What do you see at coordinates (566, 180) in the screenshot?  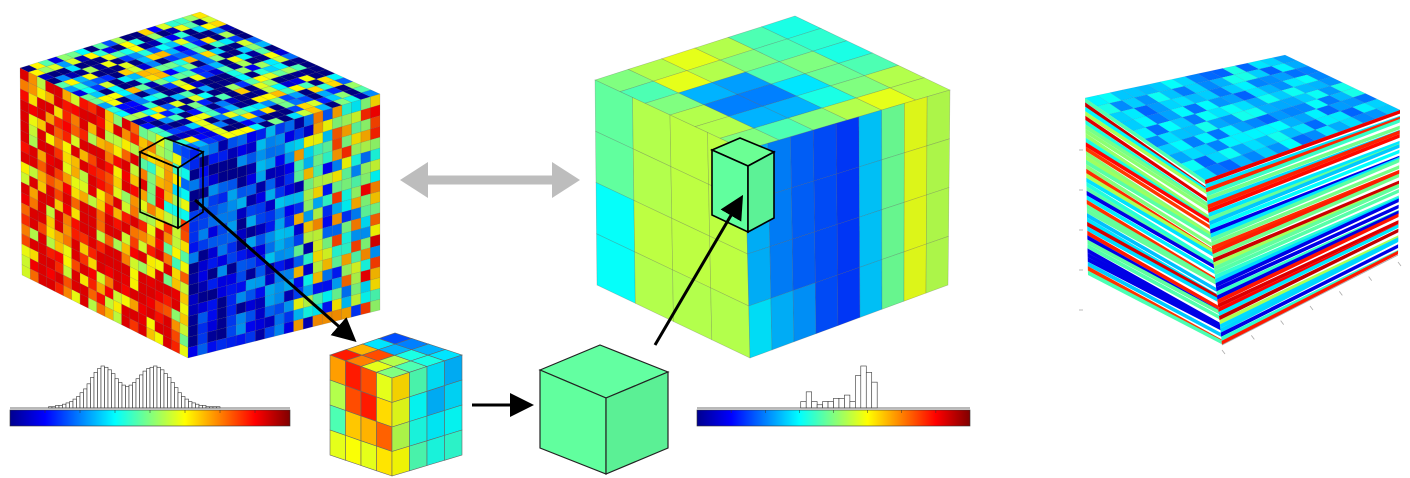 I see `comparison-arrow-right-head` at bounding box center [566, 180].